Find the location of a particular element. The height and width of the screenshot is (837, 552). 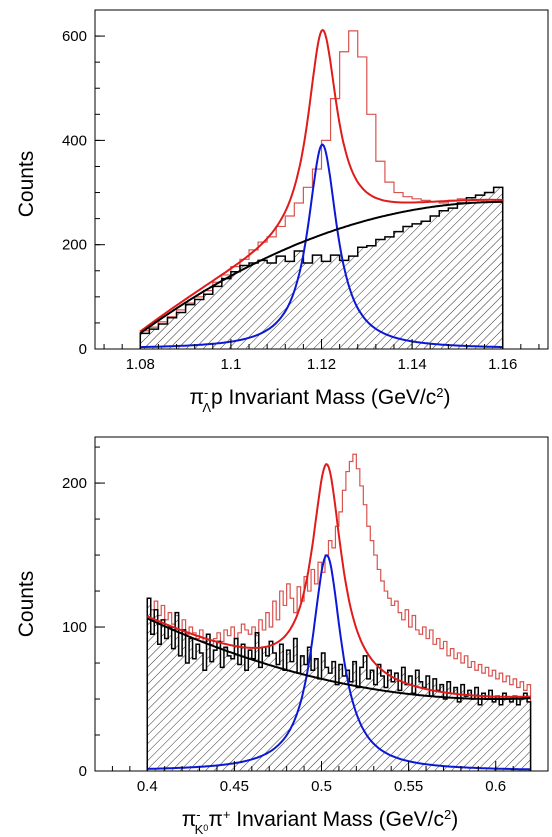

x2-label-pi: π is located at coordinates (189, 819).